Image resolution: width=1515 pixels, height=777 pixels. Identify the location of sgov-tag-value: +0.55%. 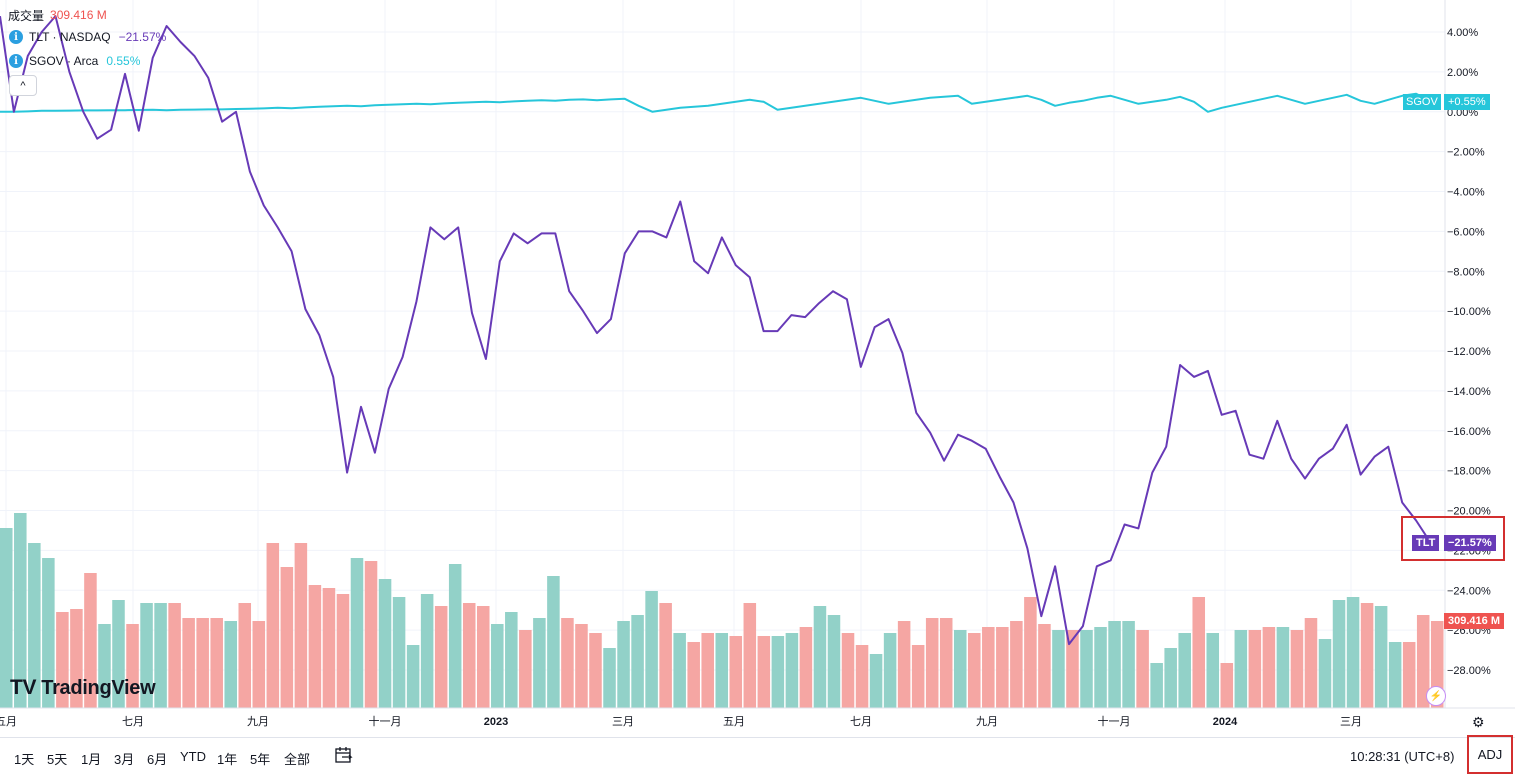
(1467, 102).